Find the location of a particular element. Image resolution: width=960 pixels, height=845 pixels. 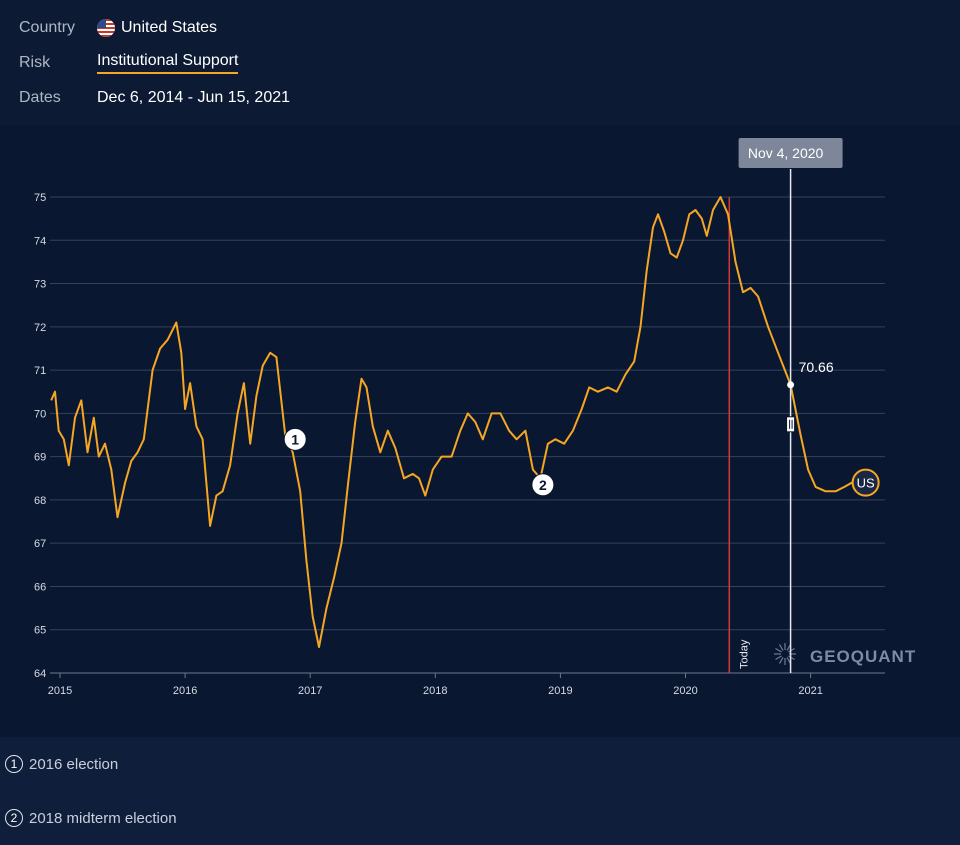

country-label: Country is located at coordinates (47, 27).